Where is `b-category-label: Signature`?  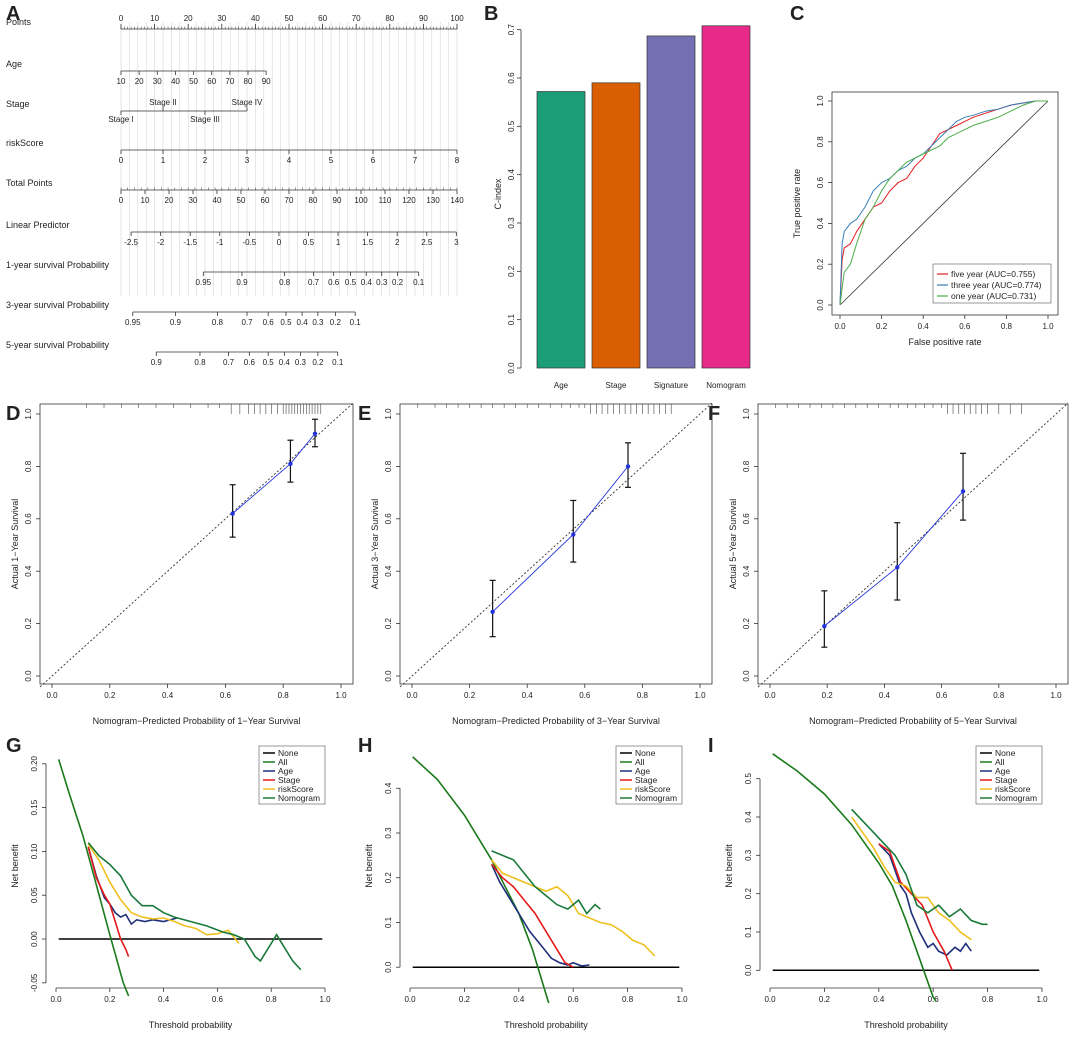
b-category-label: Signature is located at coordinates (671, 385).